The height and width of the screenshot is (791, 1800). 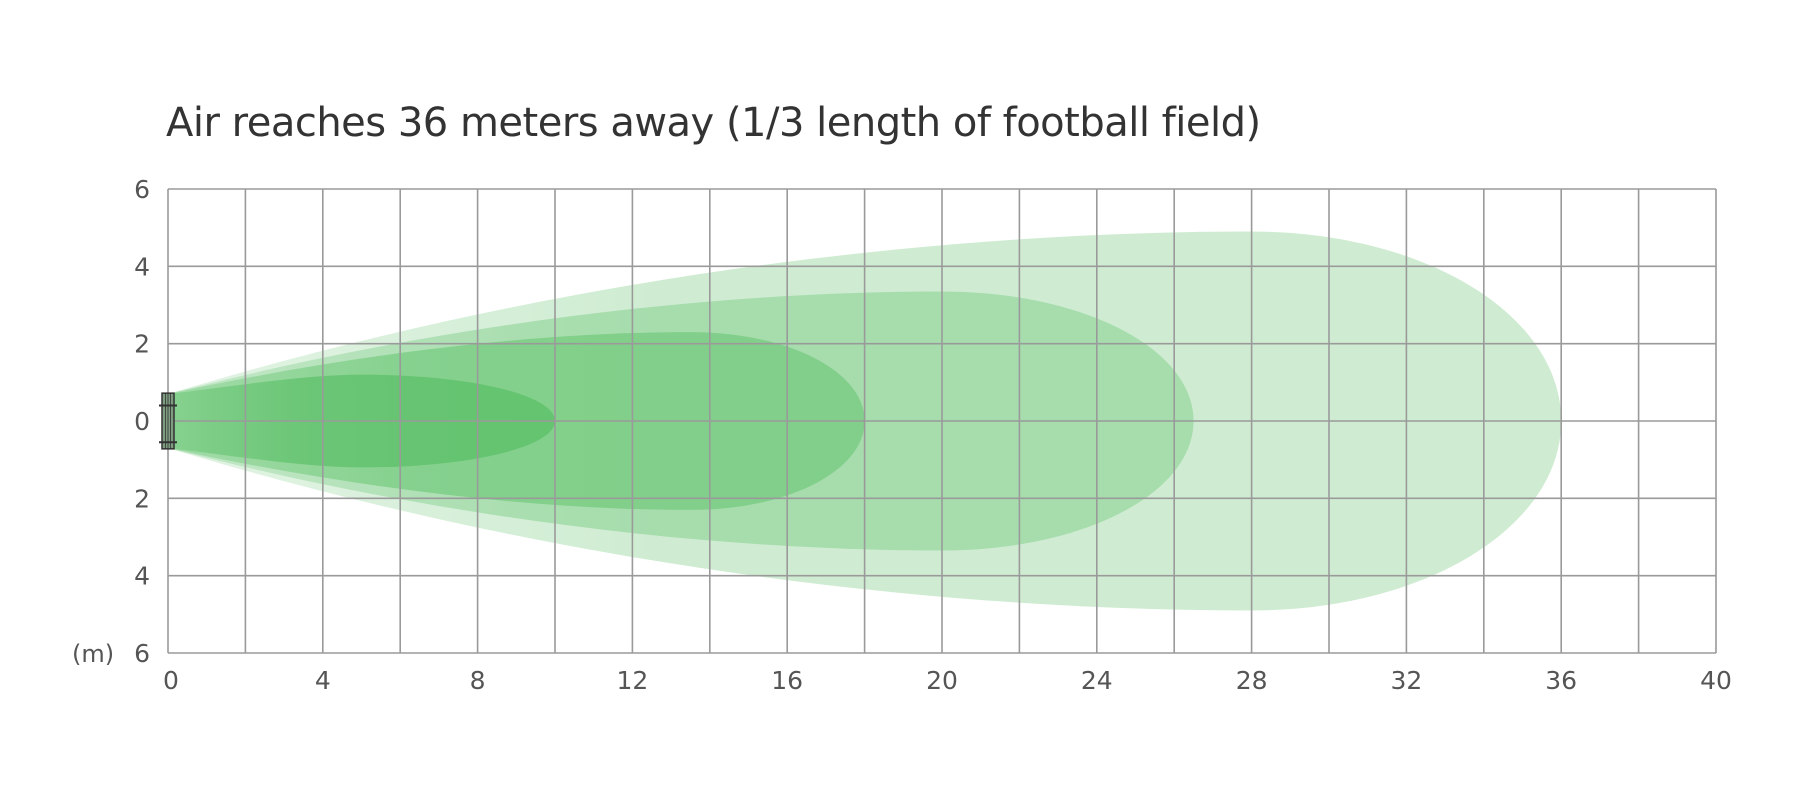 What do you see at coordinates (787, 680) in the screenshot?
I see `x-tick-label: 16` at bounding box center [787, 680].